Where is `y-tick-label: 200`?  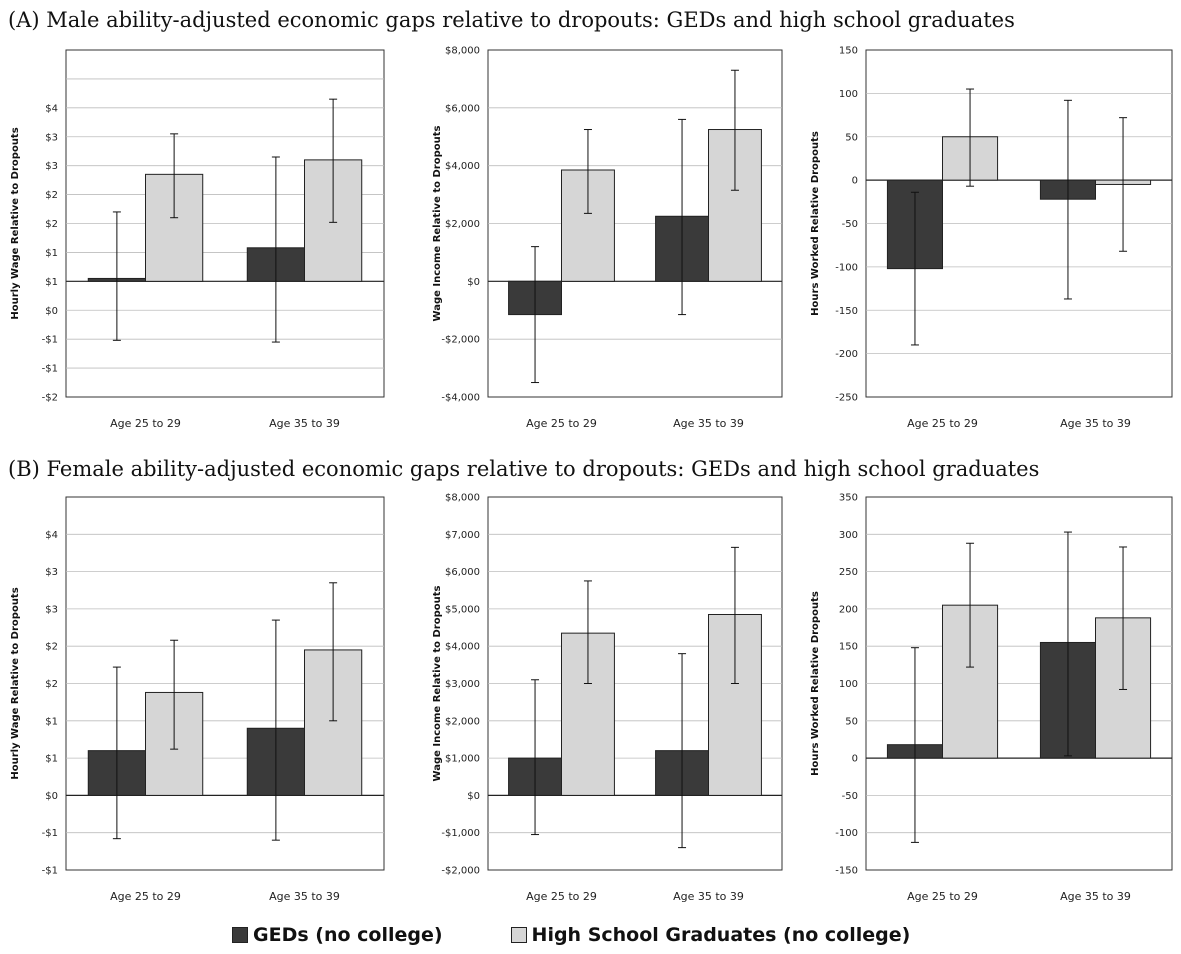
y-tick-label: 200 is located at coordinates (848, 609).